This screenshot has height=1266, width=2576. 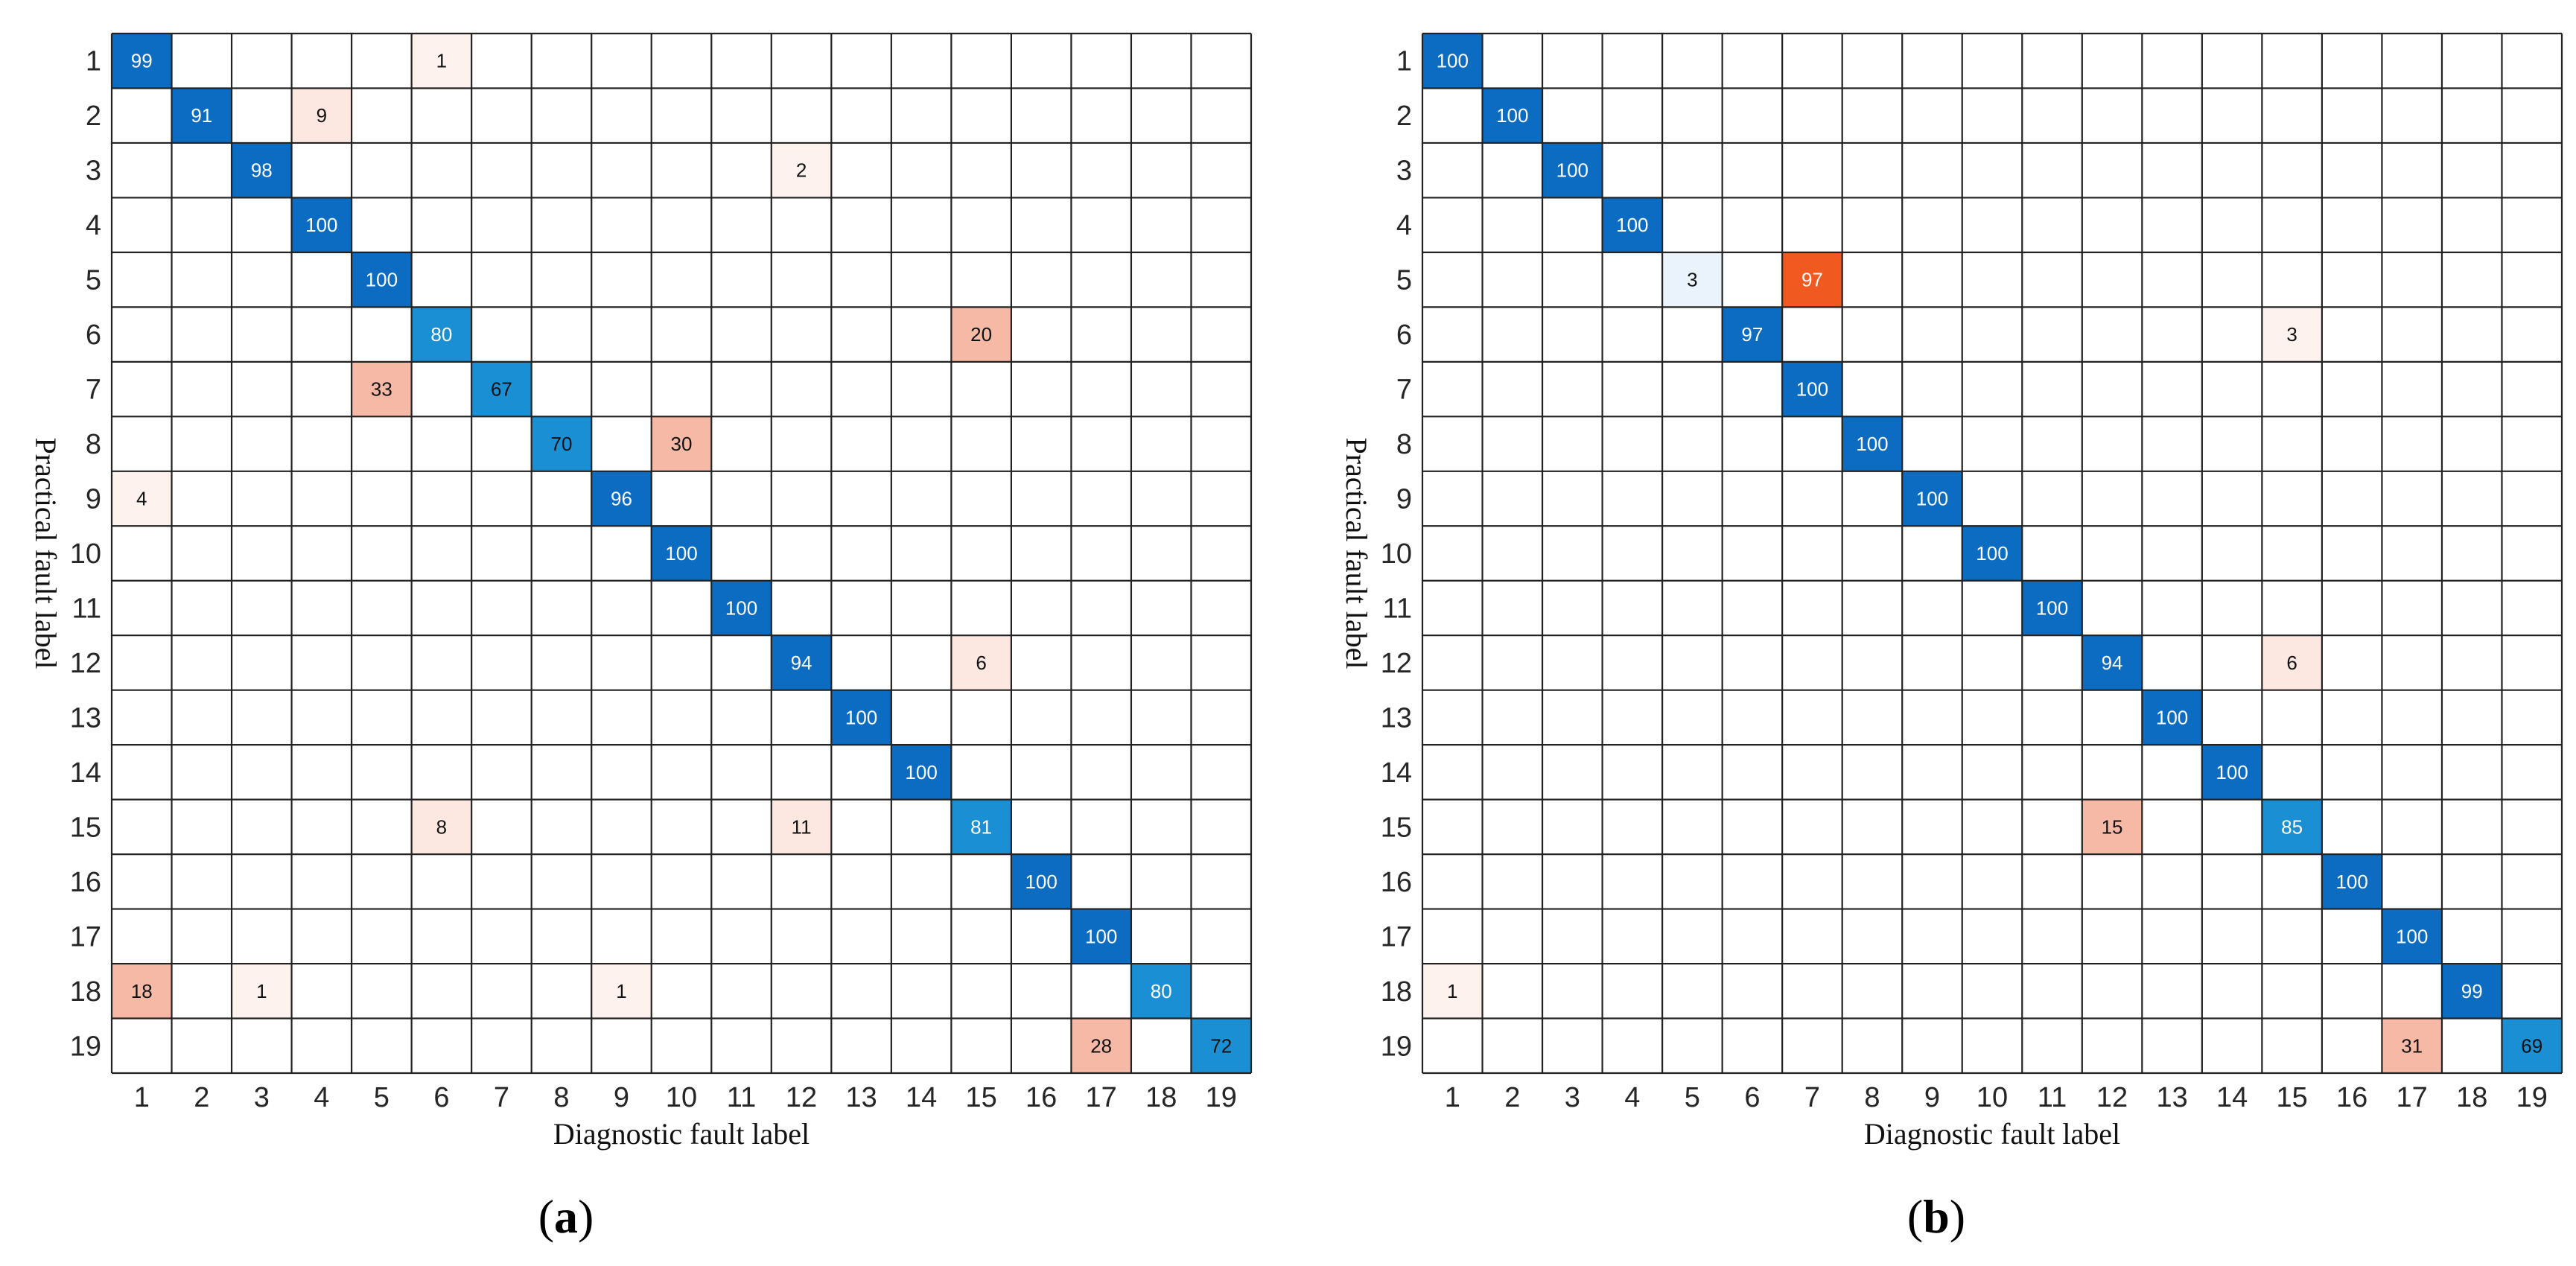 I want to click on x-tick-label: 19, so click(x=1221, y=1098).